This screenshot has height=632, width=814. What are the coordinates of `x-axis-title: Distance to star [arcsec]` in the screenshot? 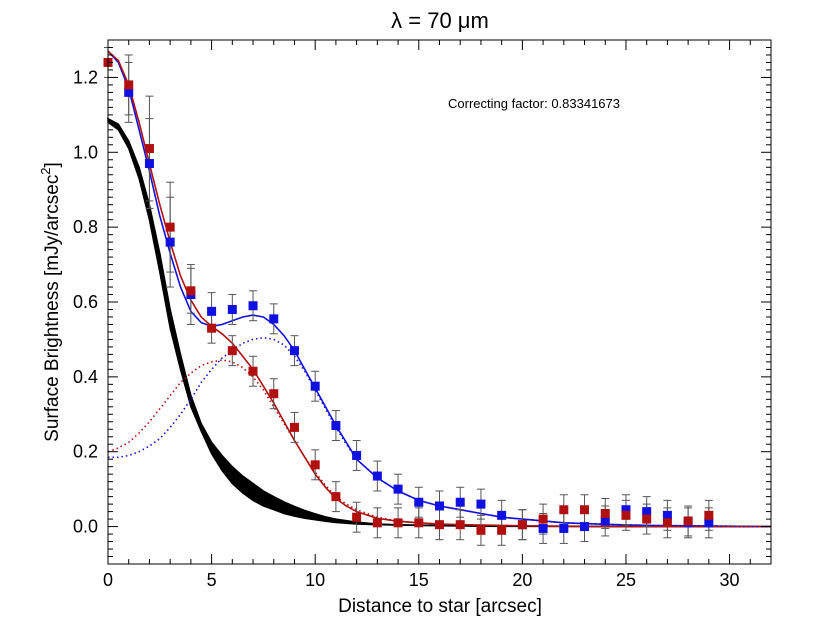 It's located at (440, 606).